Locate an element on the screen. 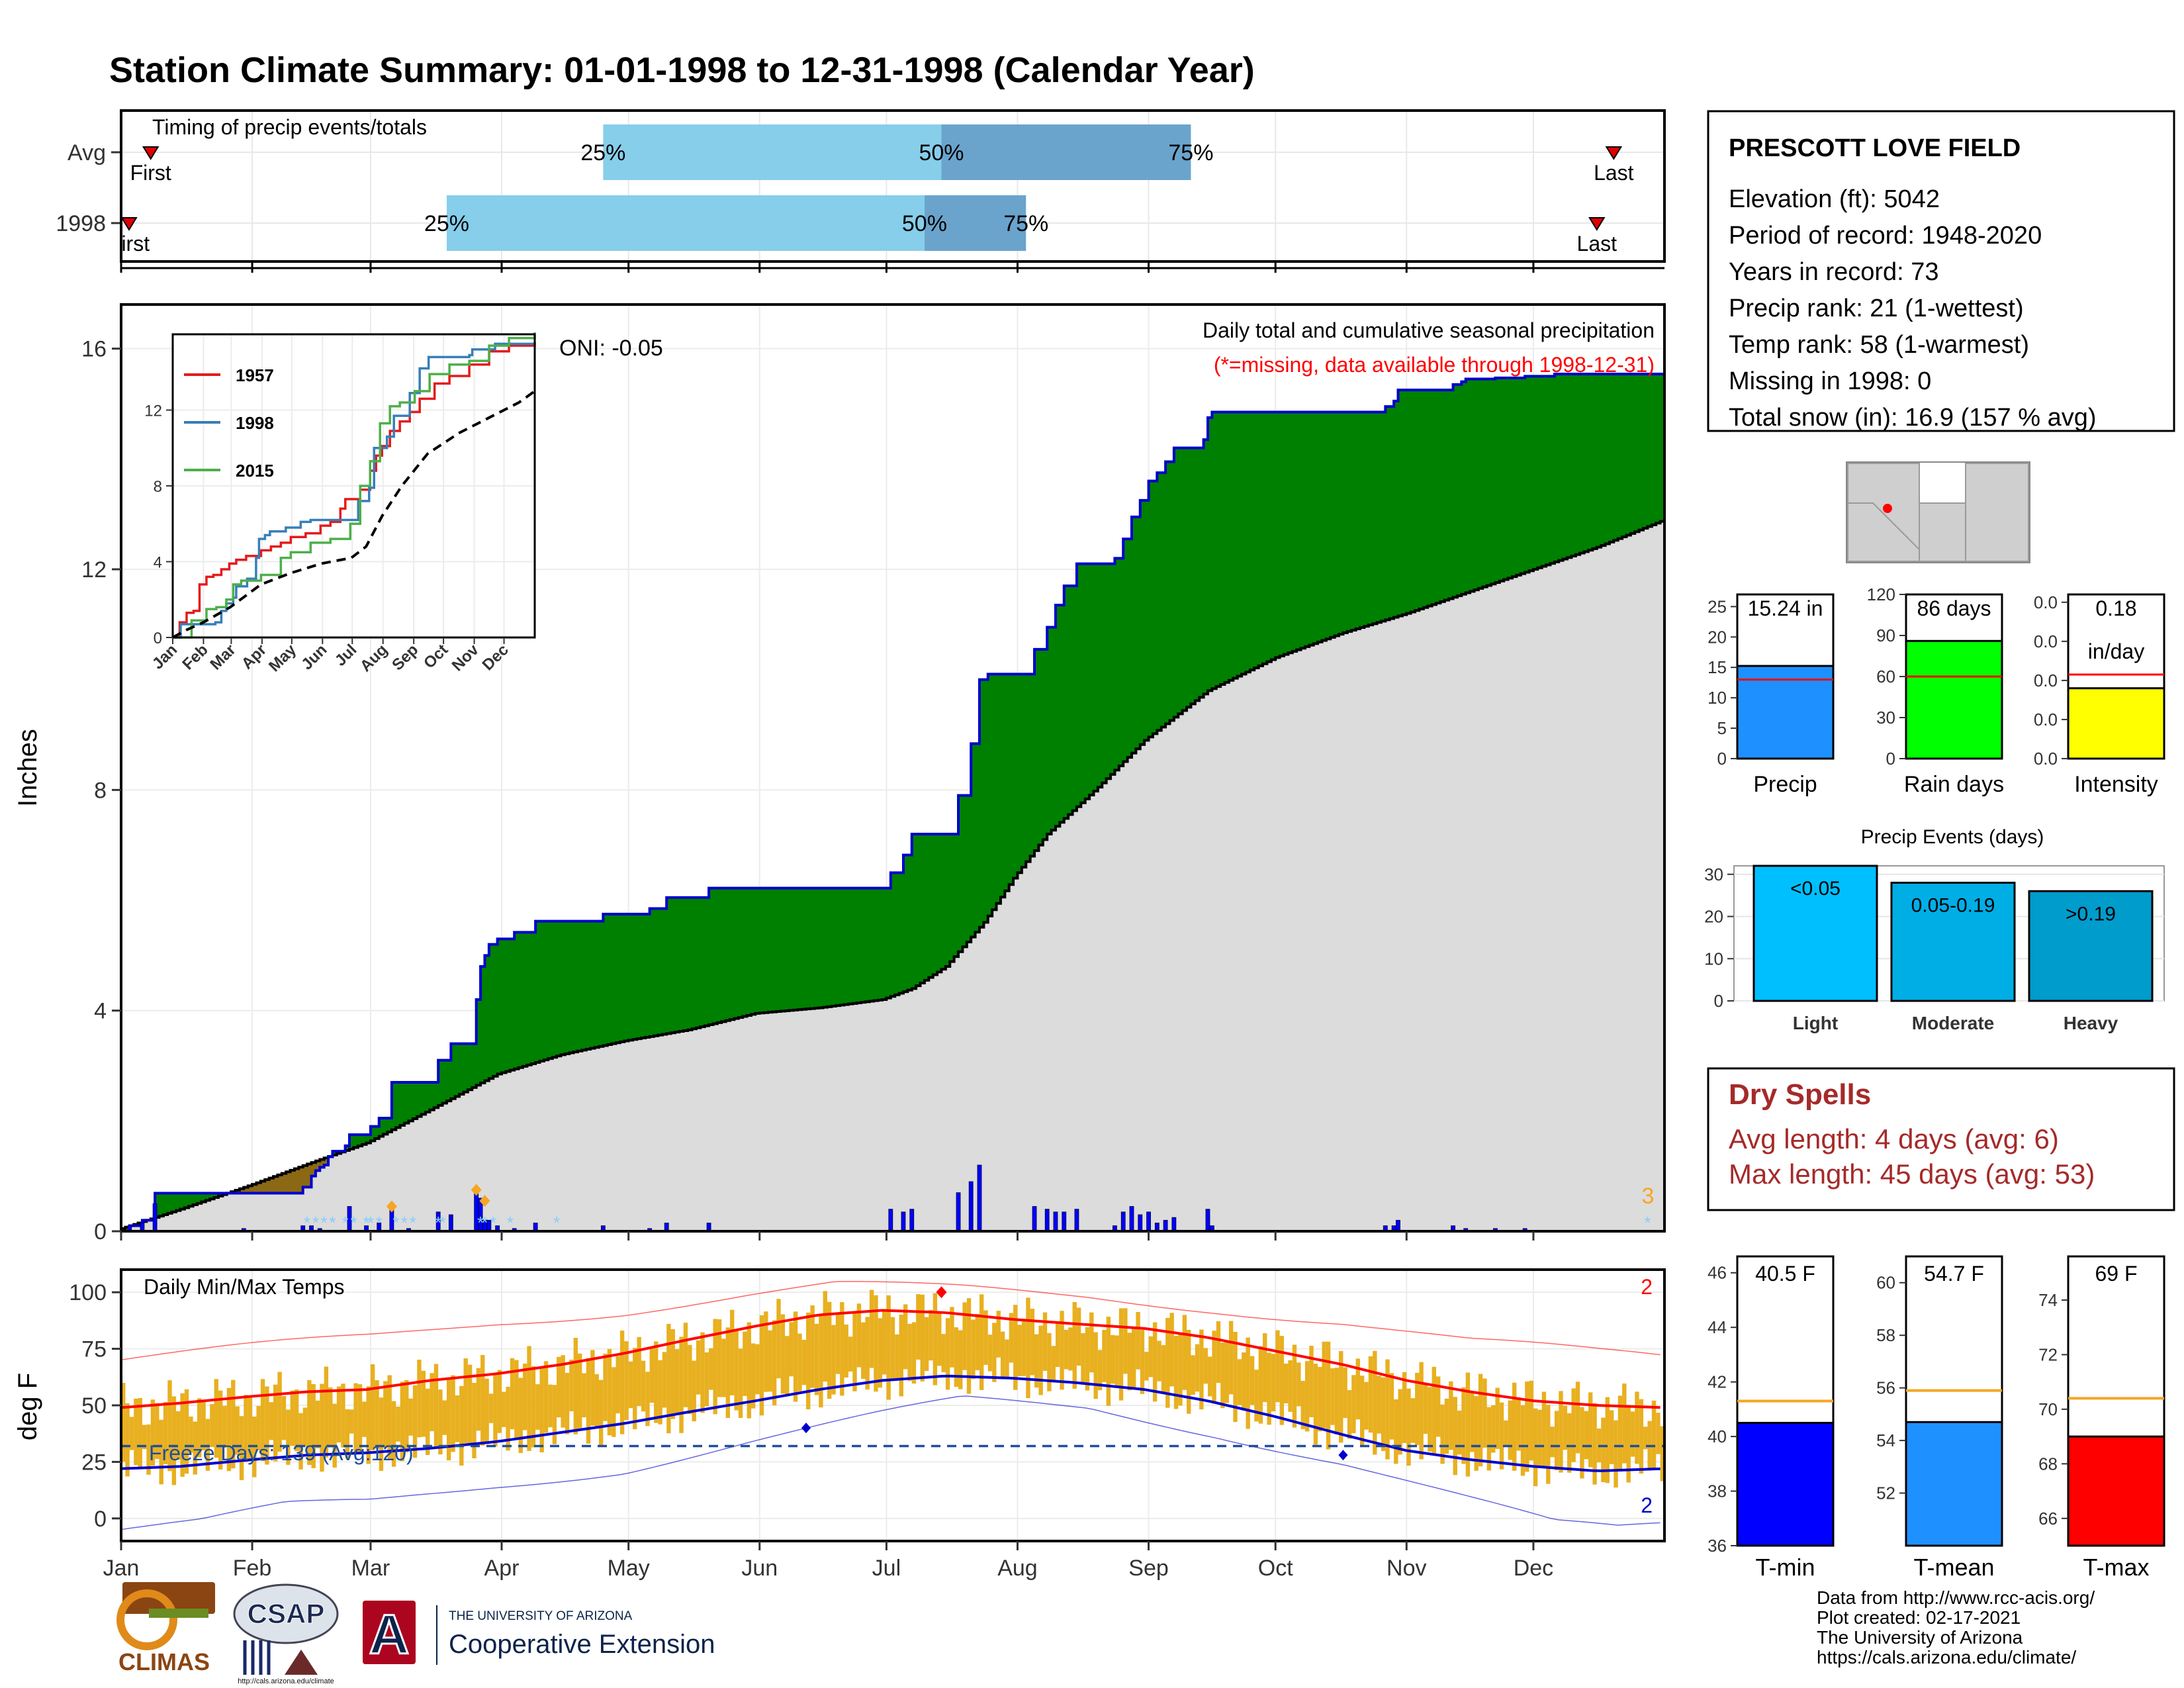 The height and width of the screenshot is (1688, 2184). temp-bar-y-tick-label: 74 is located at coordinates (2048, 1300).